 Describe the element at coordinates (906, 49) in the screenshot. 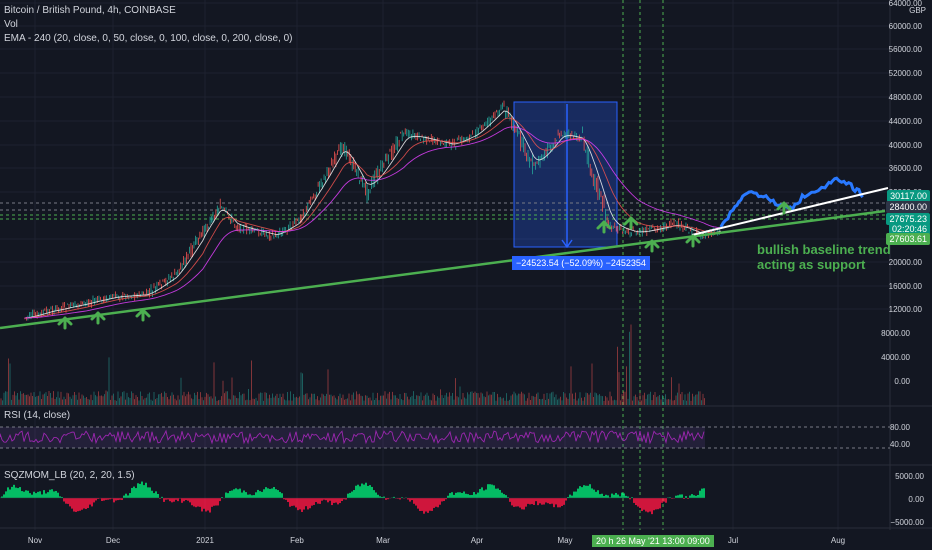

I see `price-tick-label: 56000.00` at that location.